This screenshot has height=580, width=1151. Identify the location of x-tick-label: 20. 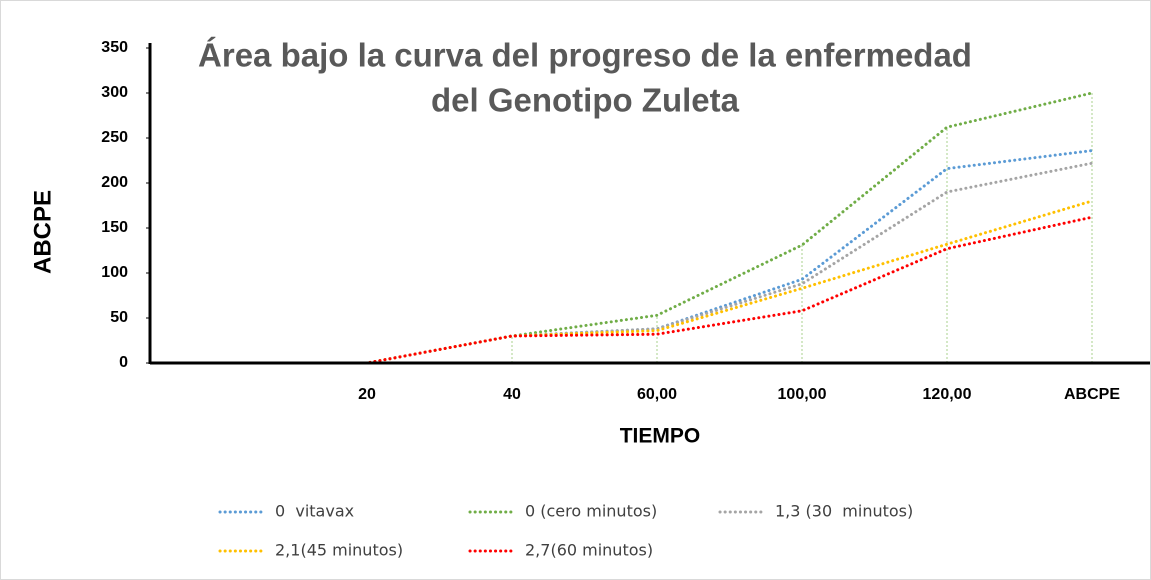
(367, 394).